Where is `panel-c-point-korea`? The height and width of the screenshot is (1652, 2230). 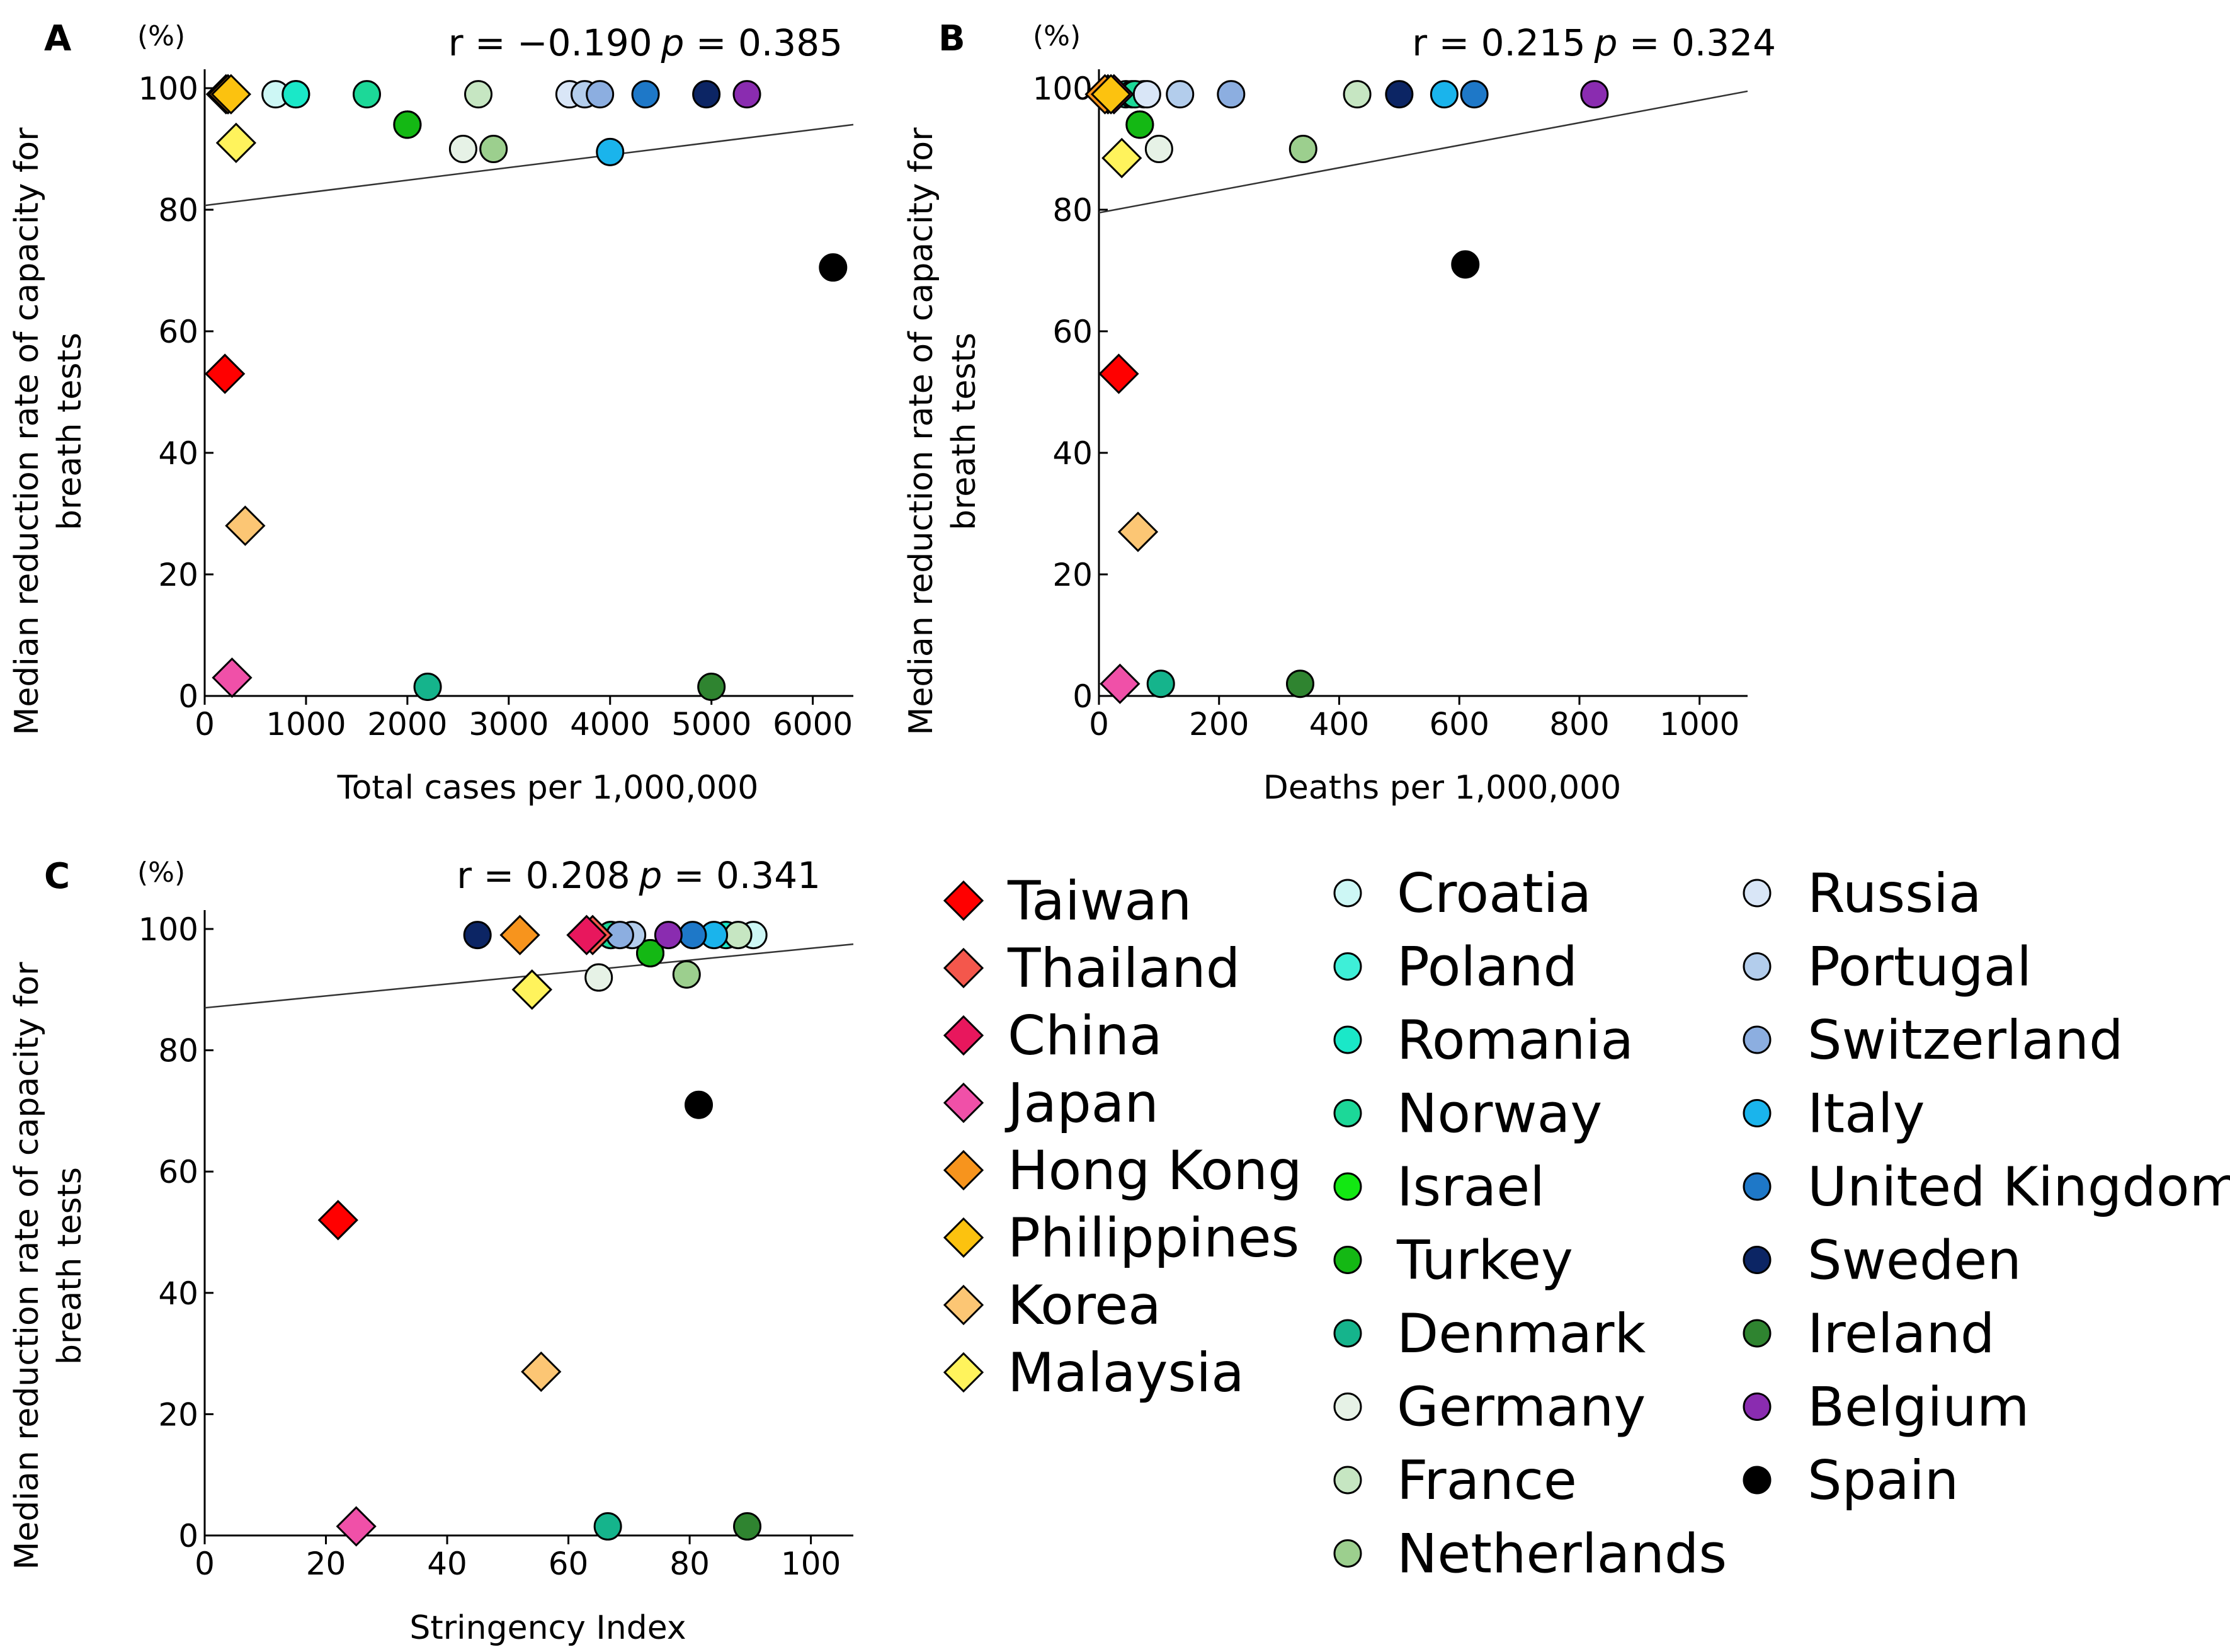
panel-c-point-korea is located at coordinates (541, 1372).